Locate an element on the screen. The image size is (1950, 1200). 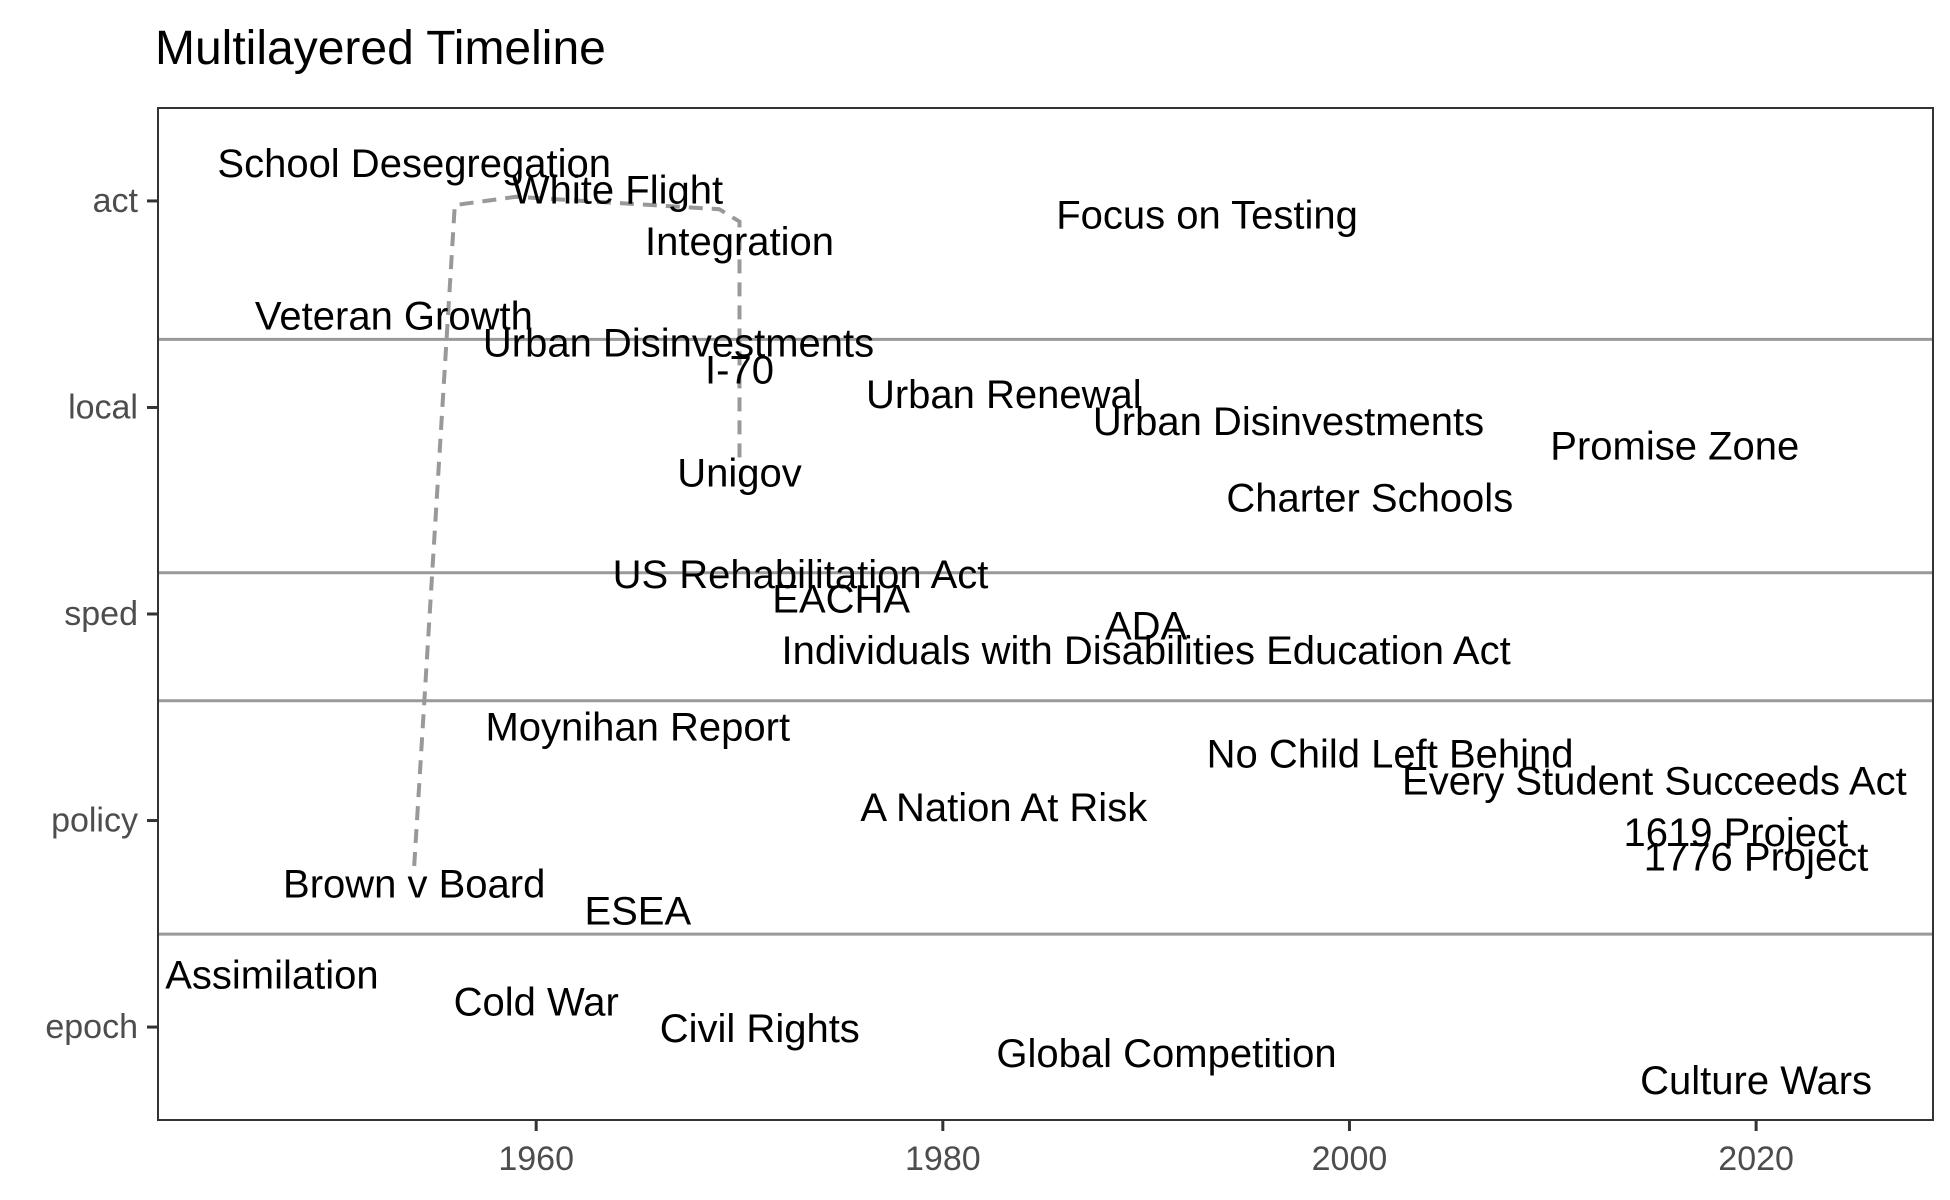
event-label-23: Brown v Board is located at coordinates (414, 885).